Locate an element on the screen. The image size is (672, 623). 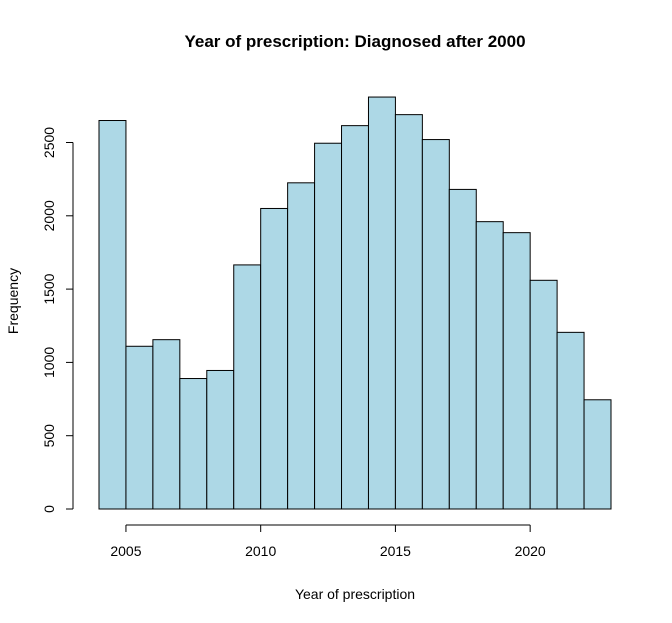
y-tick-label: 1500 is located at coordinates (49, 288).